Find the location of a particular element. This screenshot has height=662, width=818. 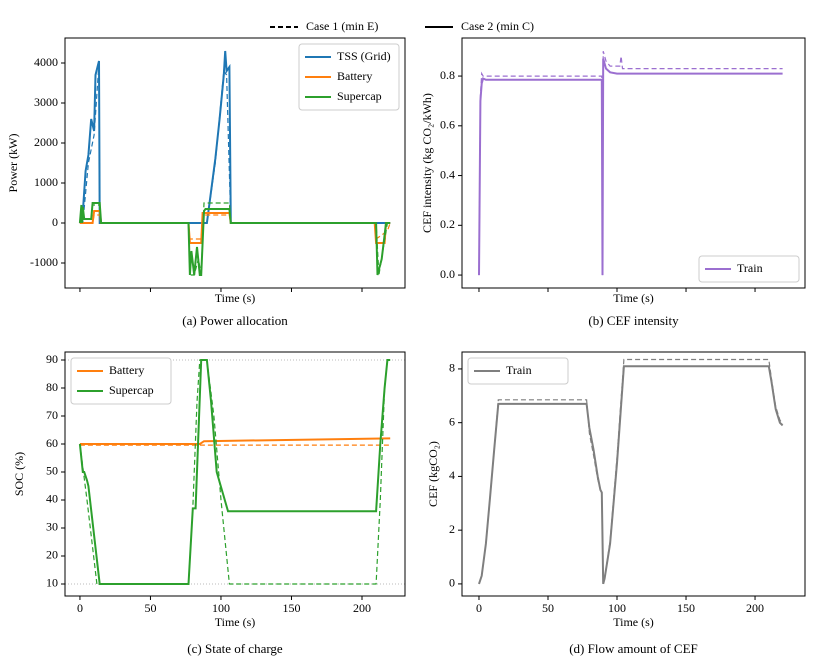

y-axis-label: CEF (kgCO₂) is located at coordinates (433, 474).